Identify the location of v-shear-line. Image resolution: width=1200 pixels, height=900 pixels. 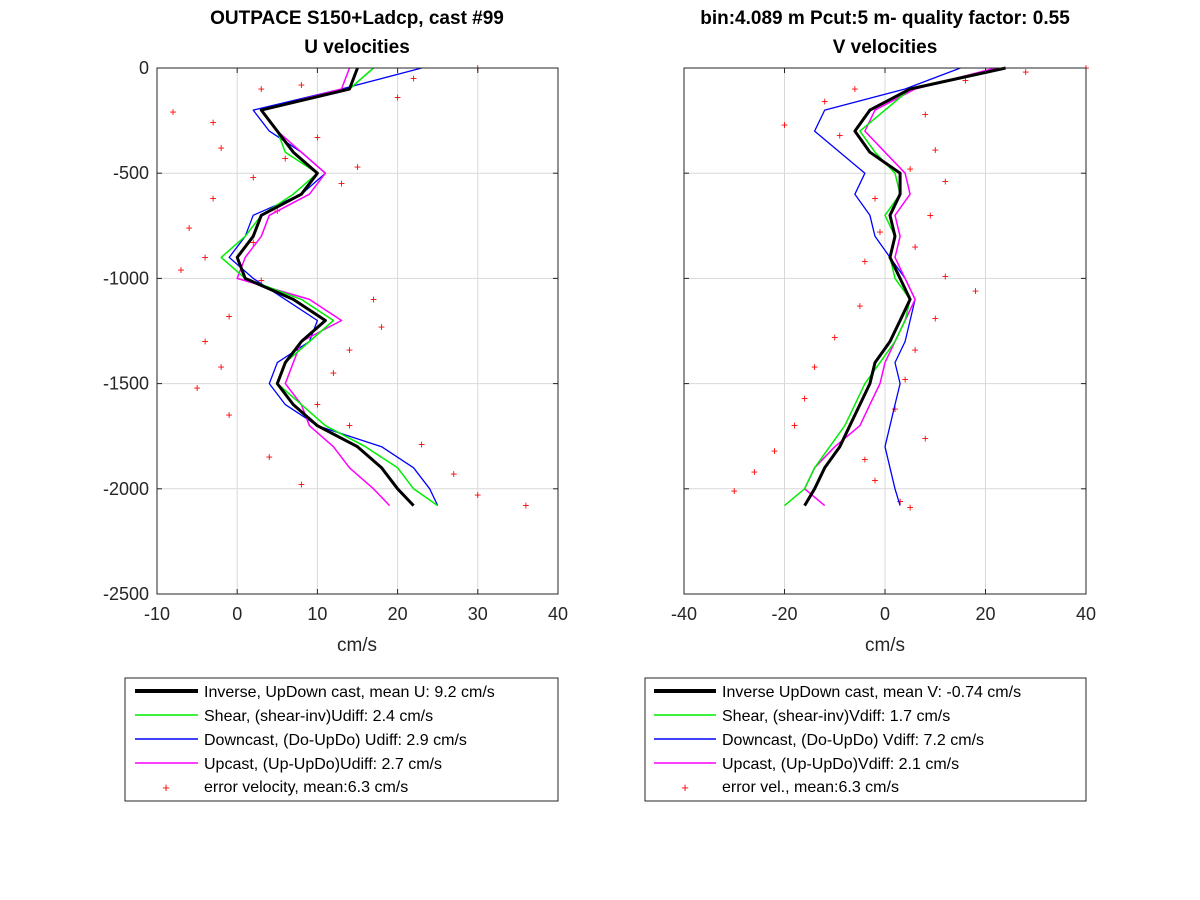
(895, 287).